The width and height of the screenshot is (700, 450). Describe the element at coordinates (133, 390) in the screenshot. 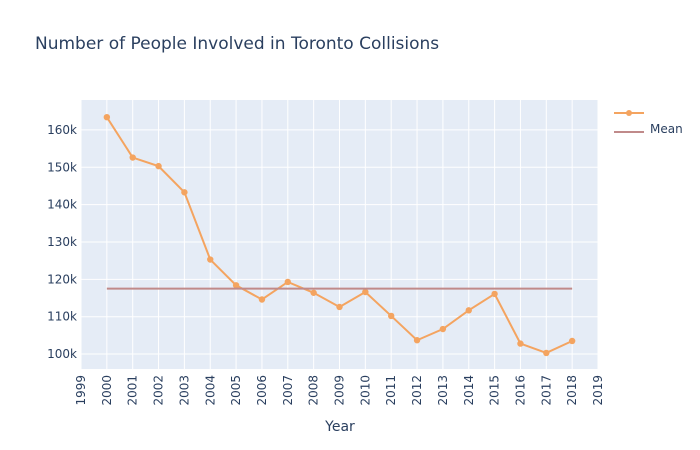

I see `x-tick-label: 2001` at that location.